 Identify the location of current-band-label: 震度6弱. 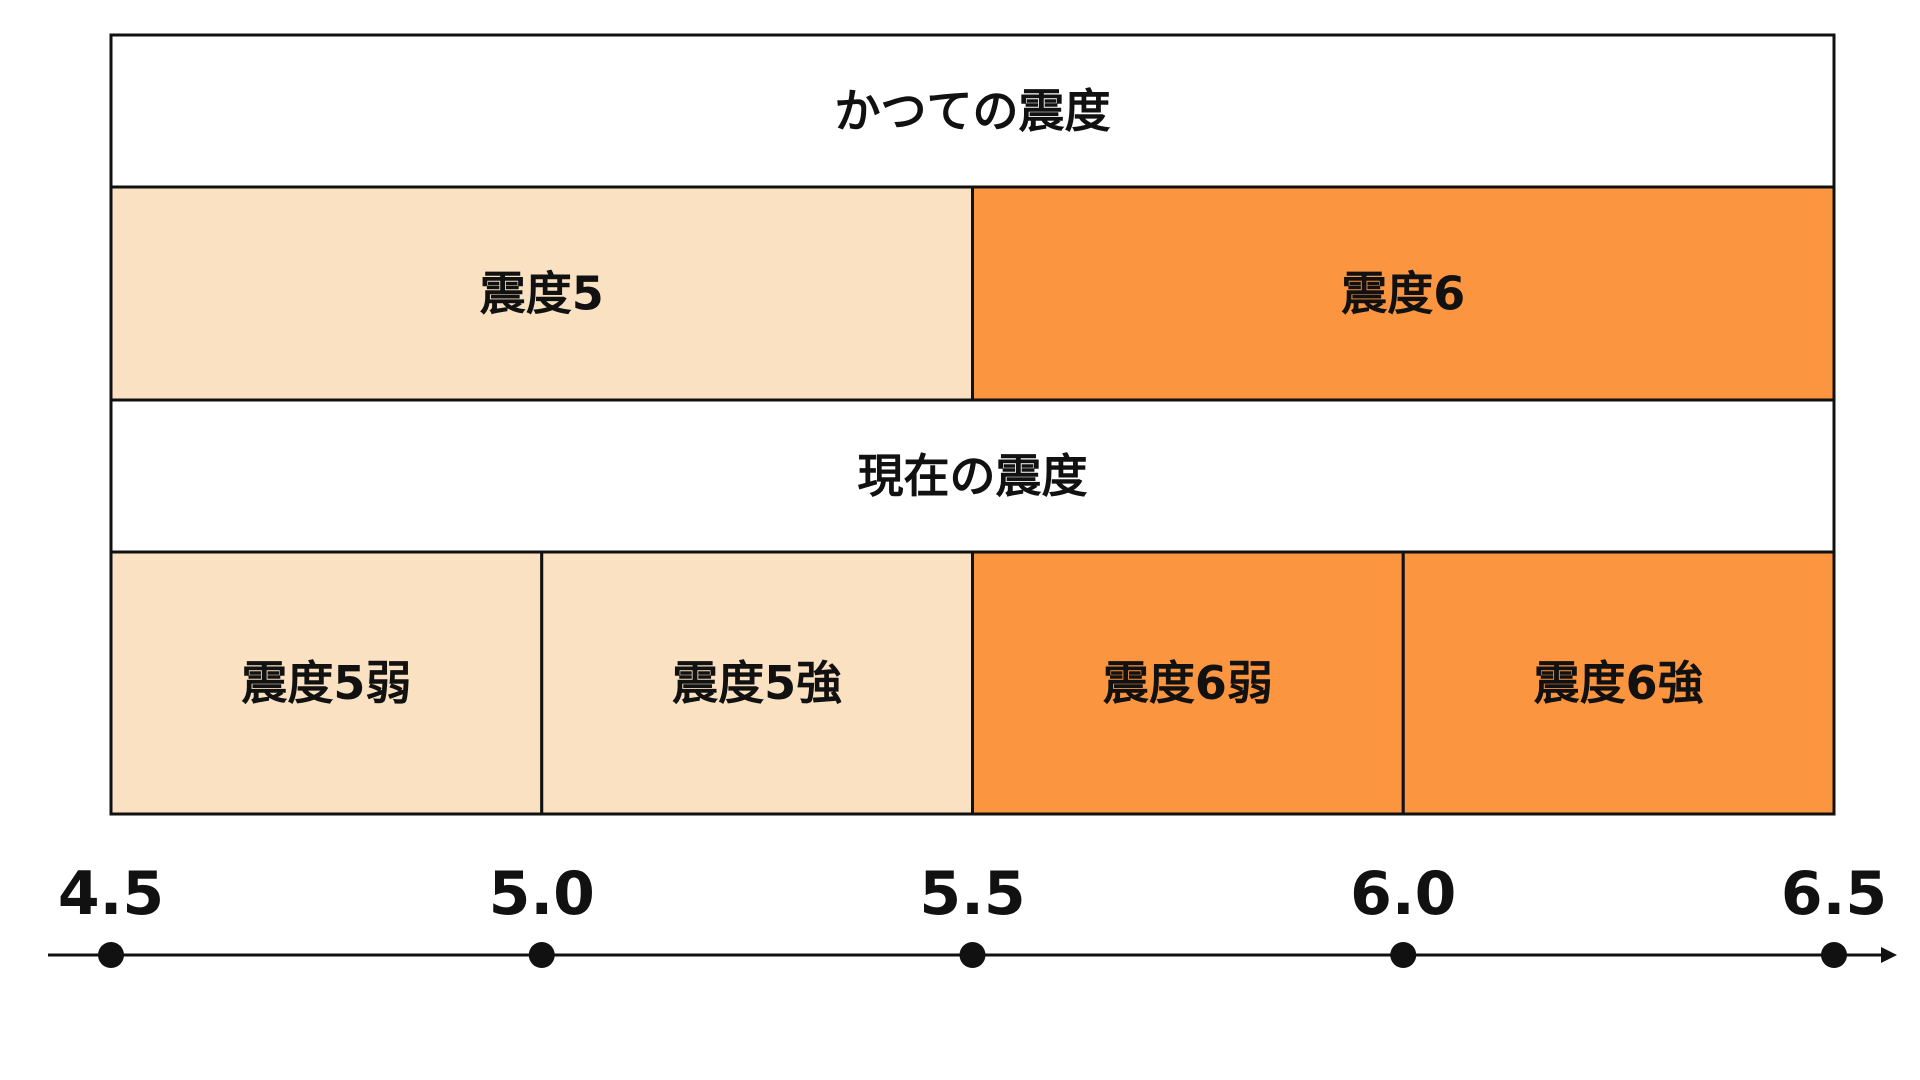
(1188, 683).